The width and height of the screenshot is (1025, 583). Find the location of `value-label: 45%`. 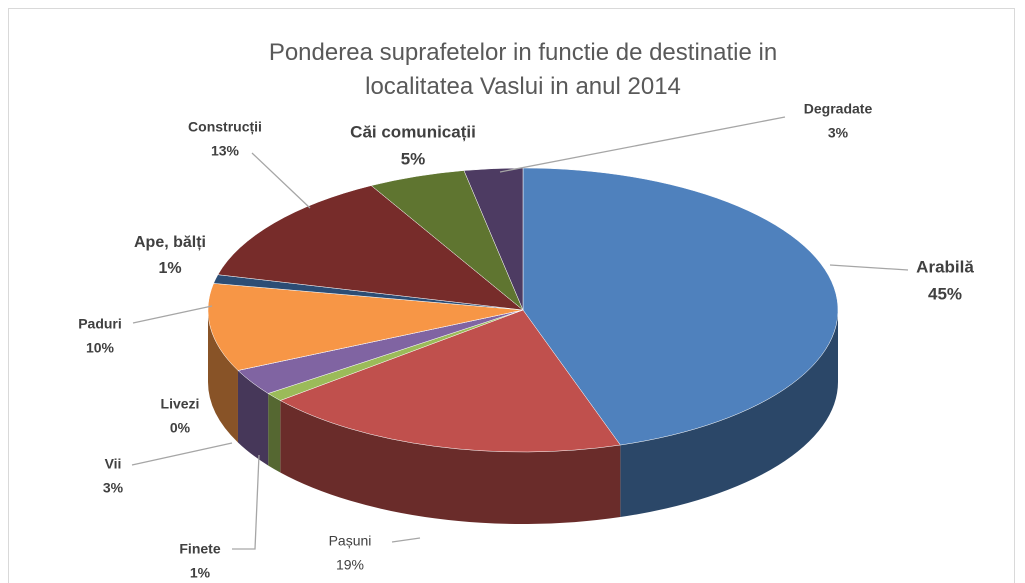

value-label: 45% is located at coordinates (945, 293).